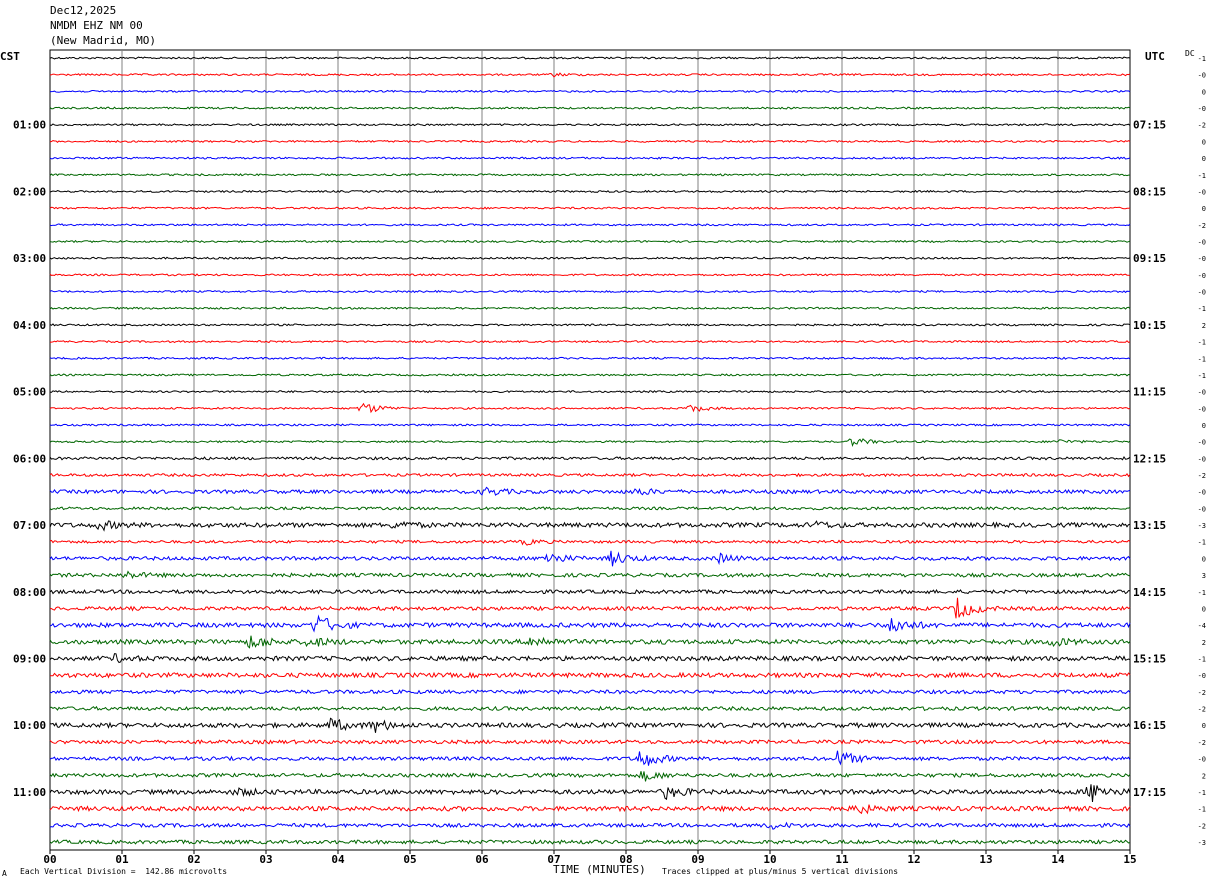 This screenshot has width=1210, height=886. I want to click on x-tick-label: 00, so click(49, 859).